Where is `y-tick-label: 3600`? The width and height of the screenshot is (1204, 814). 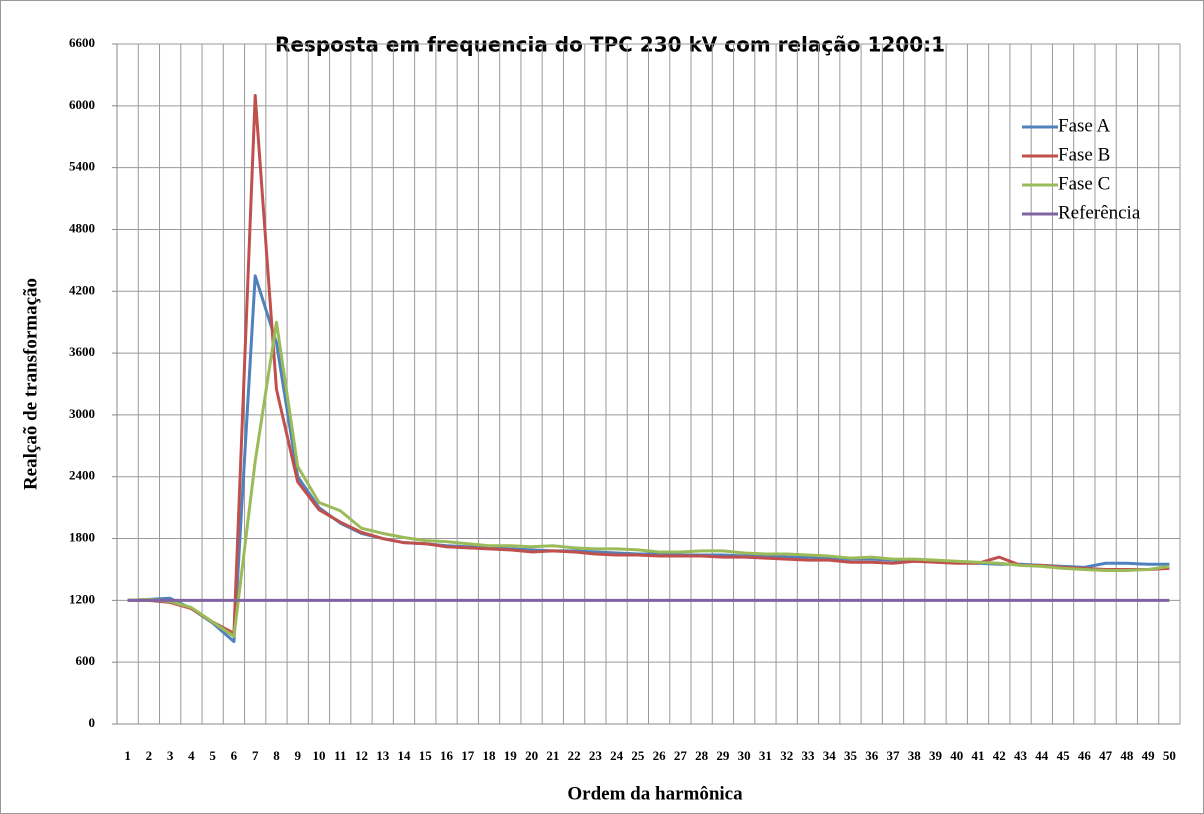
y-tick-label: 3600 is located at coordinates (82, 351).